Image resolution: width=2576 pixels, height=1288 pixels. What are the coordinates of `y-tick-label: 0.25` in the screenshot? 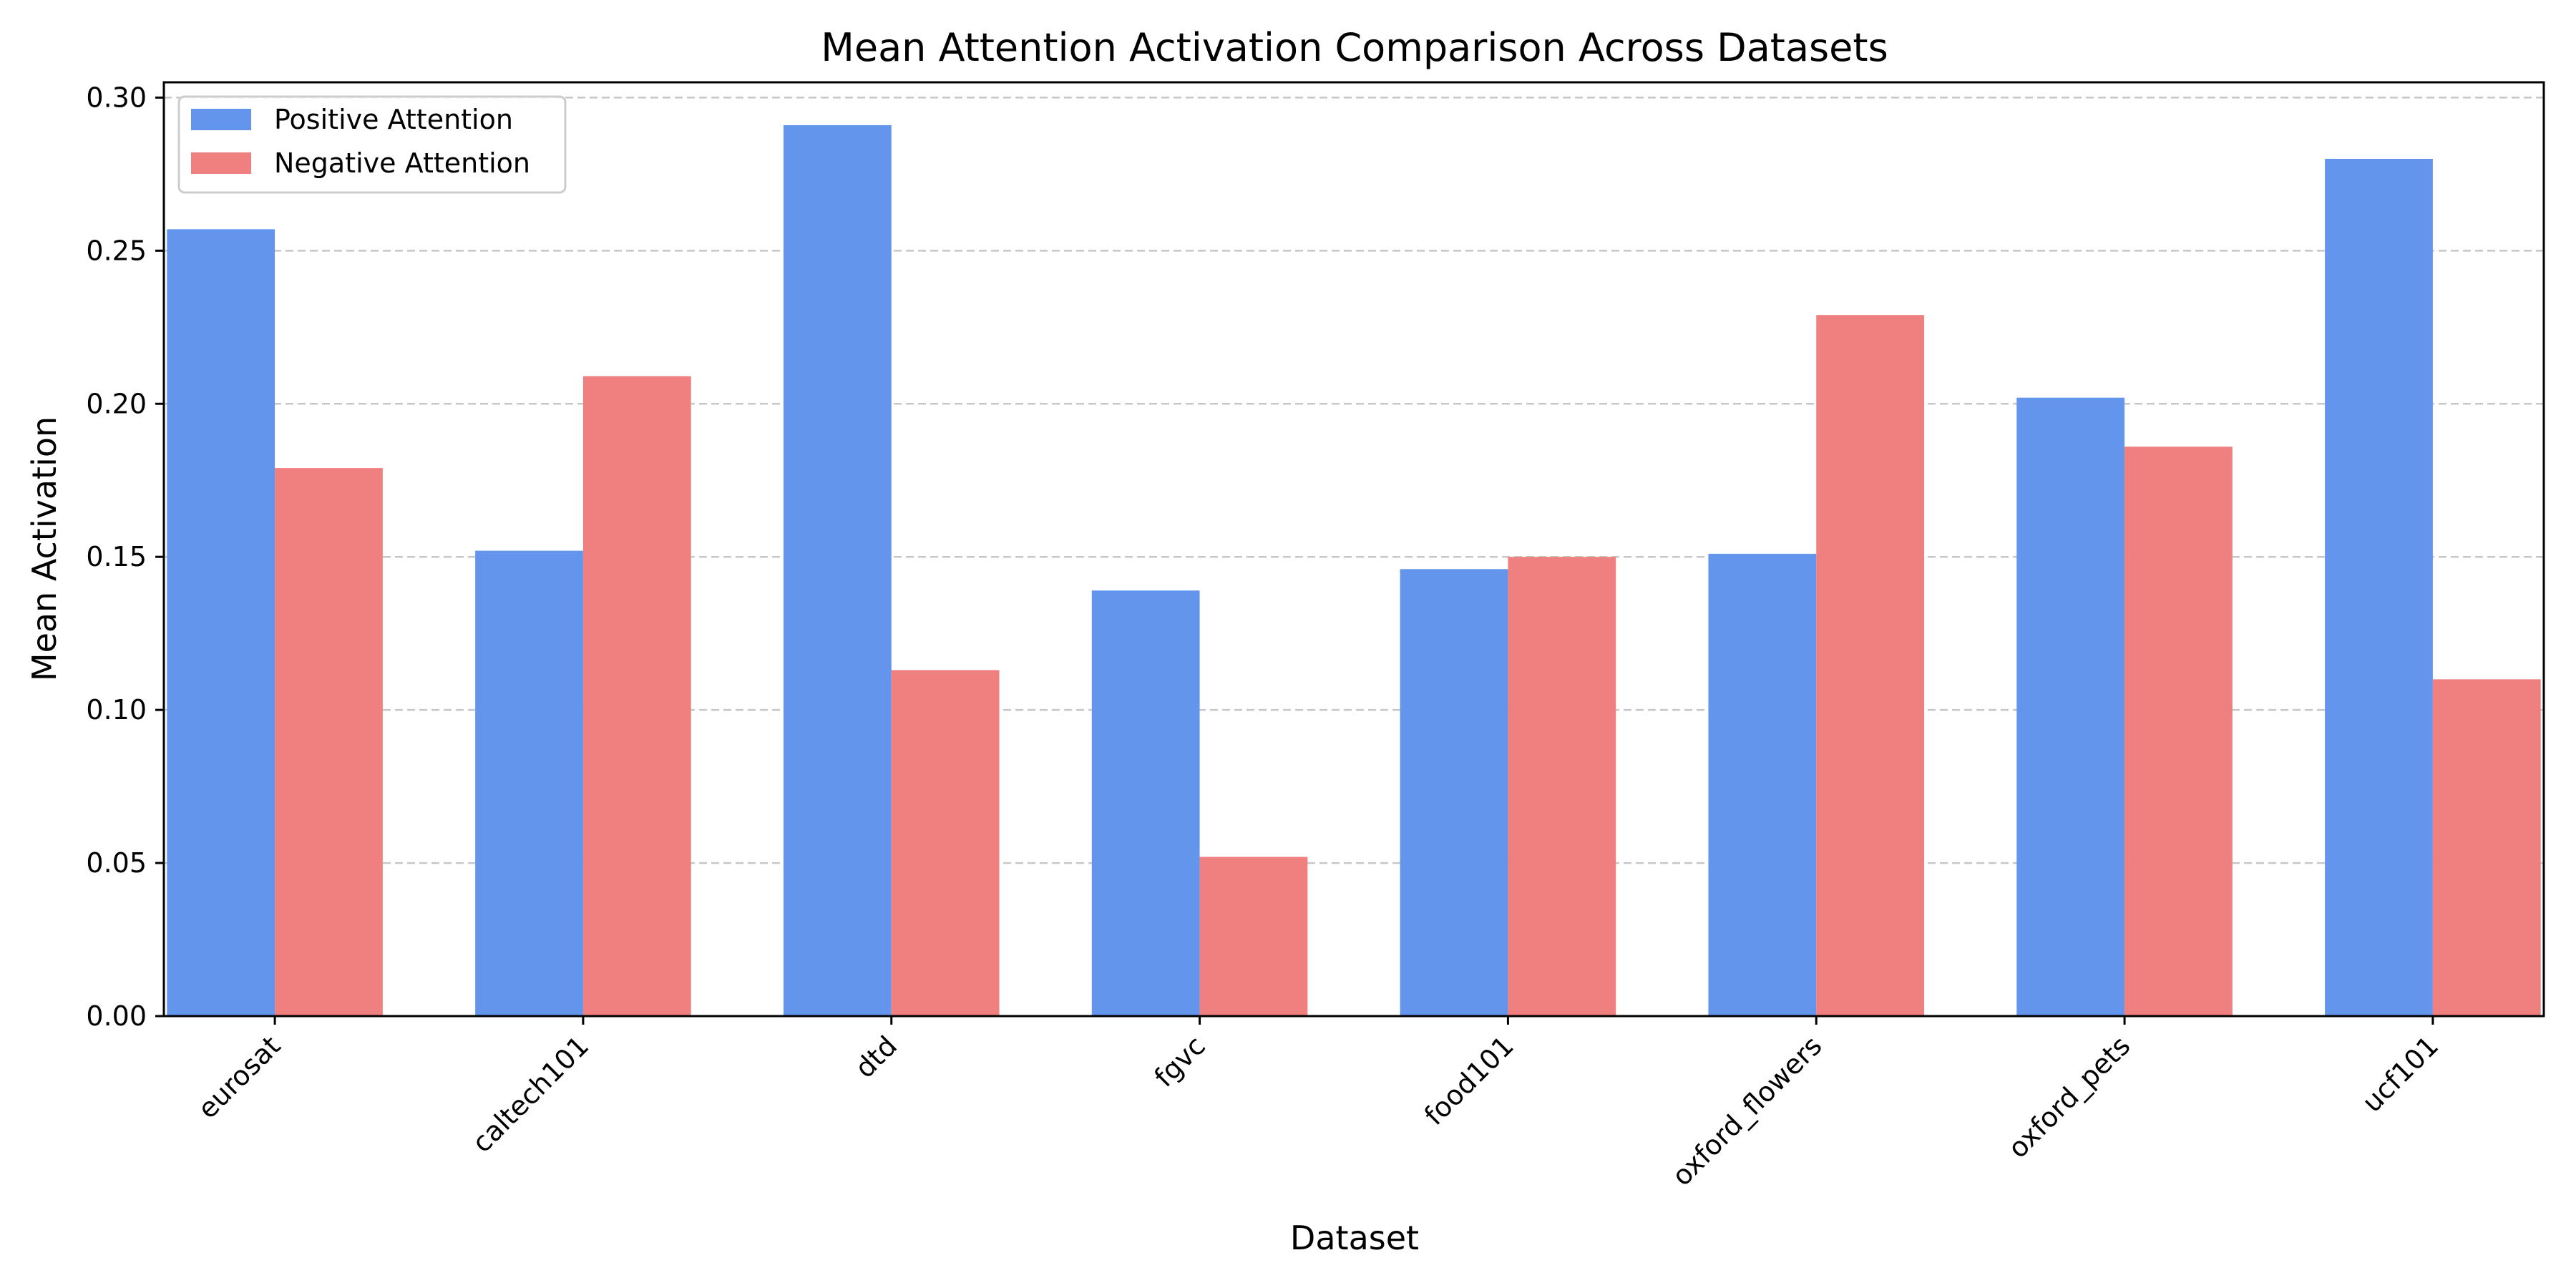 It's located at (116, 250).